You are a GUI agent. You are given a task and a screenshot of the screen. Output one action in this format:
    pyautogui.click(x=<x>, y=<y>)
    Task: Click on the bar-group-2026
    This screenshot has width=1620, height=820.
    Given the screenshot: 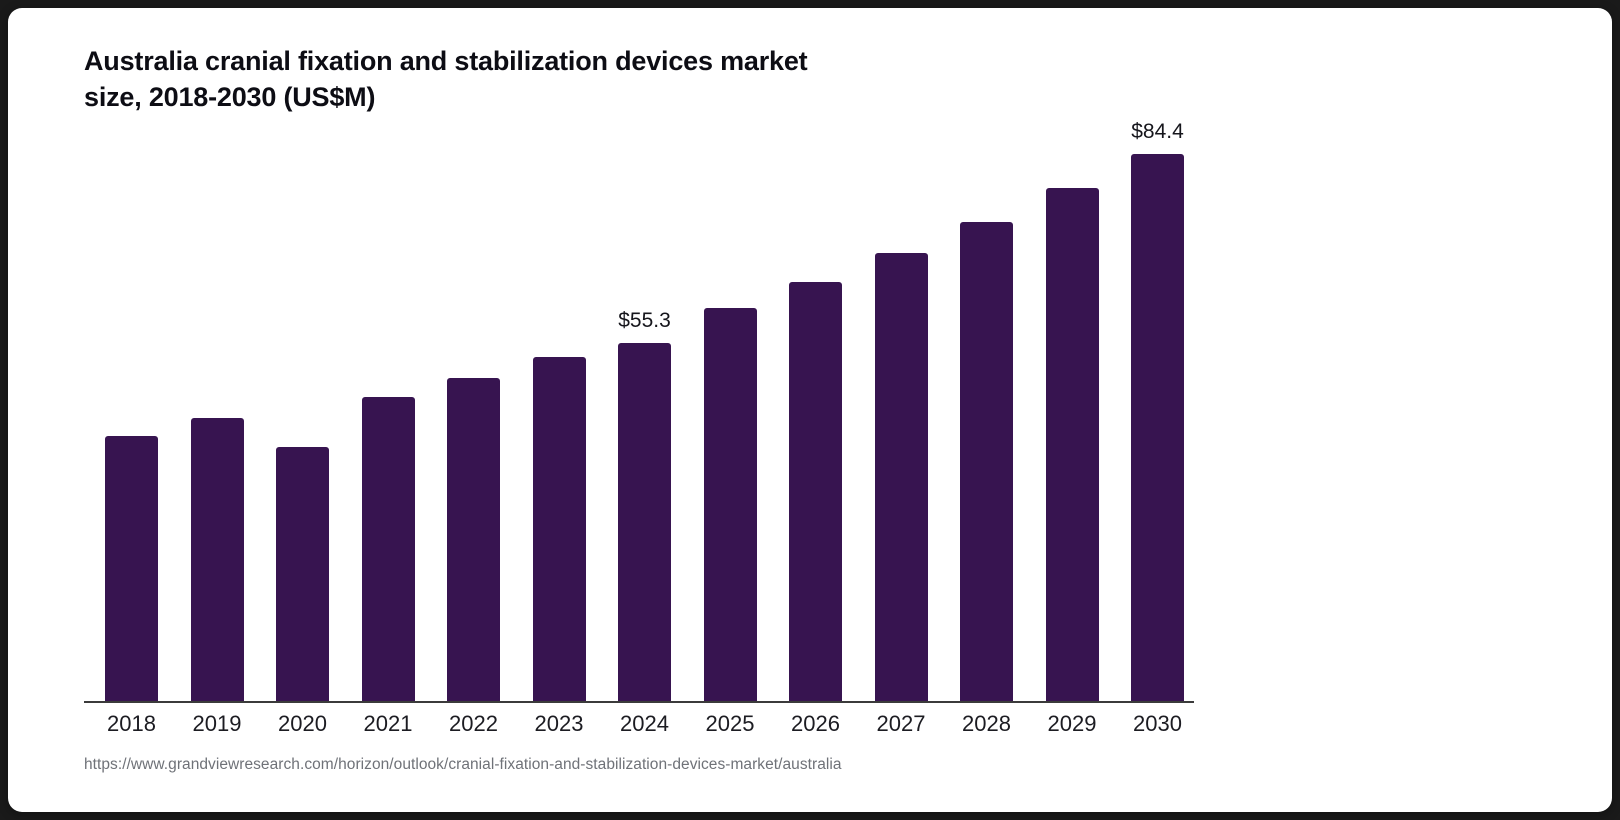 What is the action you would take?
    pyautogui.click(x=815, y=491)
    